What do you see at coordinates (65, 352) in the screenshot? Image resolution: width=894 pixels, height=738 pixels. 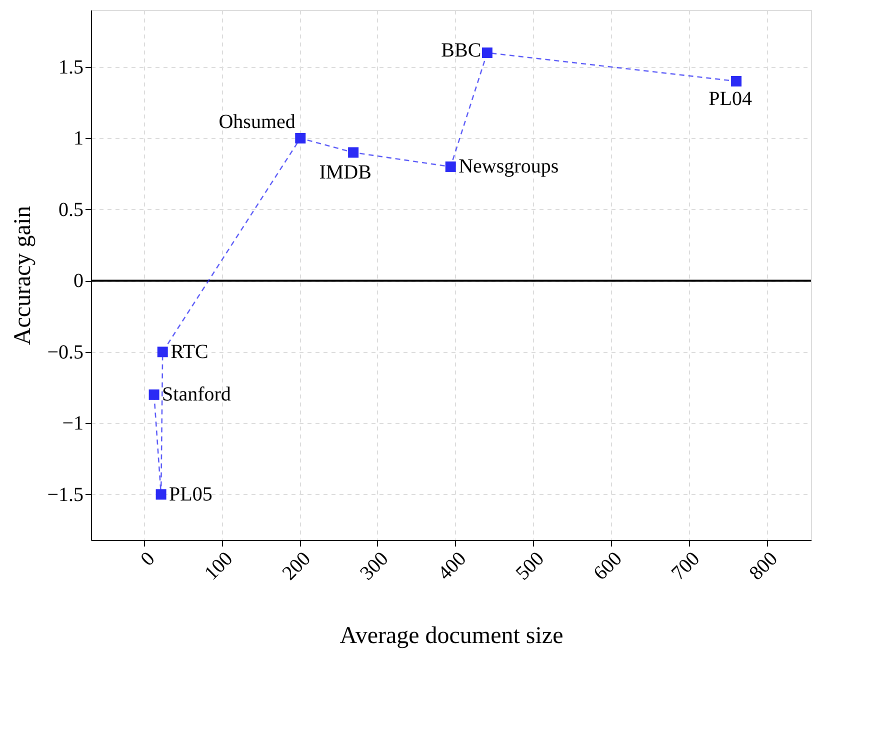 I see `y-tick-label: −0.5` at bounding box center [65, 352].